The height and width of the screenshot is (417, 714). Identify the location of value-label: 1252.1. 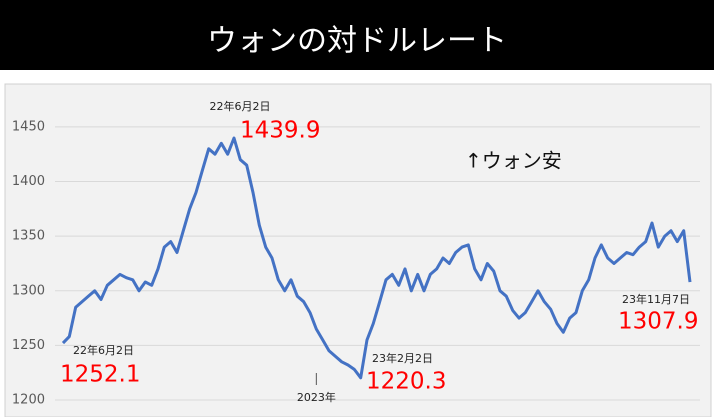
(100, 375).